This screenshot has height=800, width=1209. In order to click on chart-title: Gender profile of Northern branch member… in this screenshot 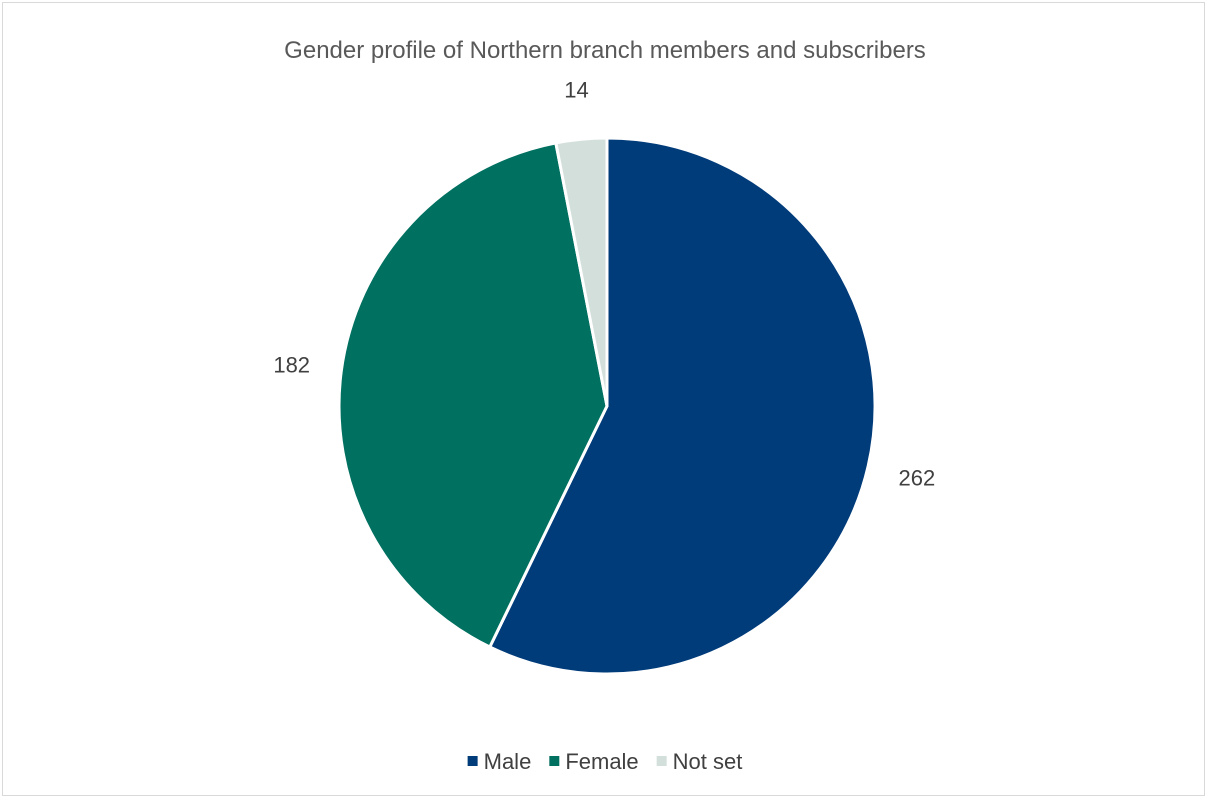, I will do `click(605, 50)`.